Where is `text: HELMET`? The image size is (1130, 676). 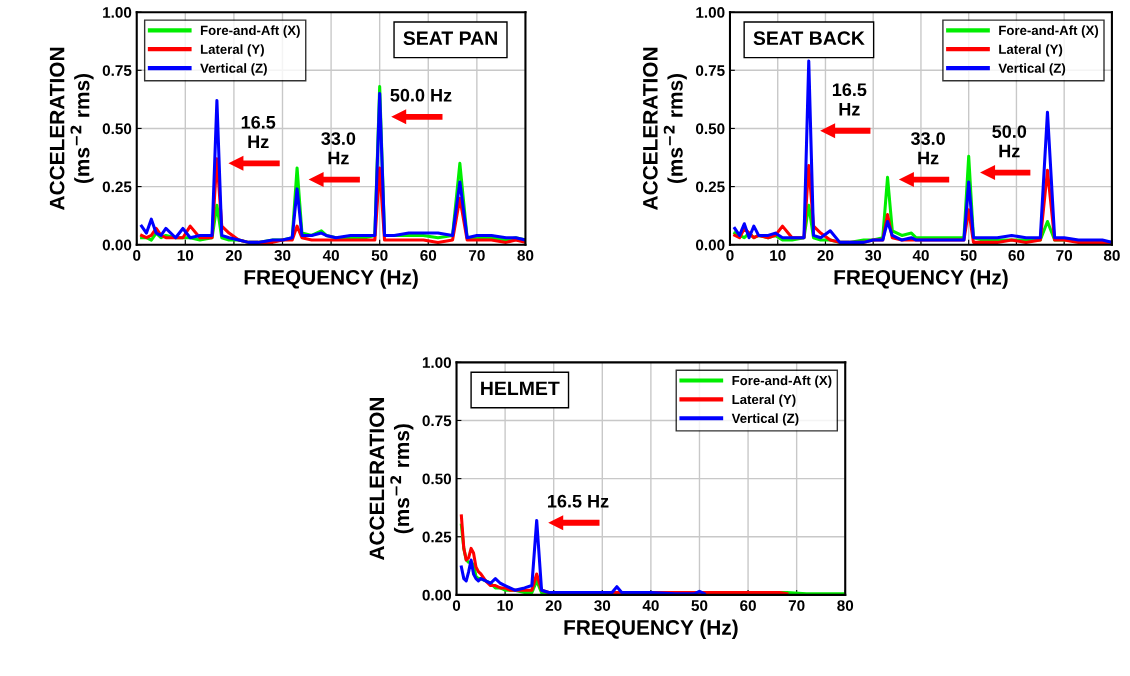
text: HELMET is located at coordinates (520, 388).